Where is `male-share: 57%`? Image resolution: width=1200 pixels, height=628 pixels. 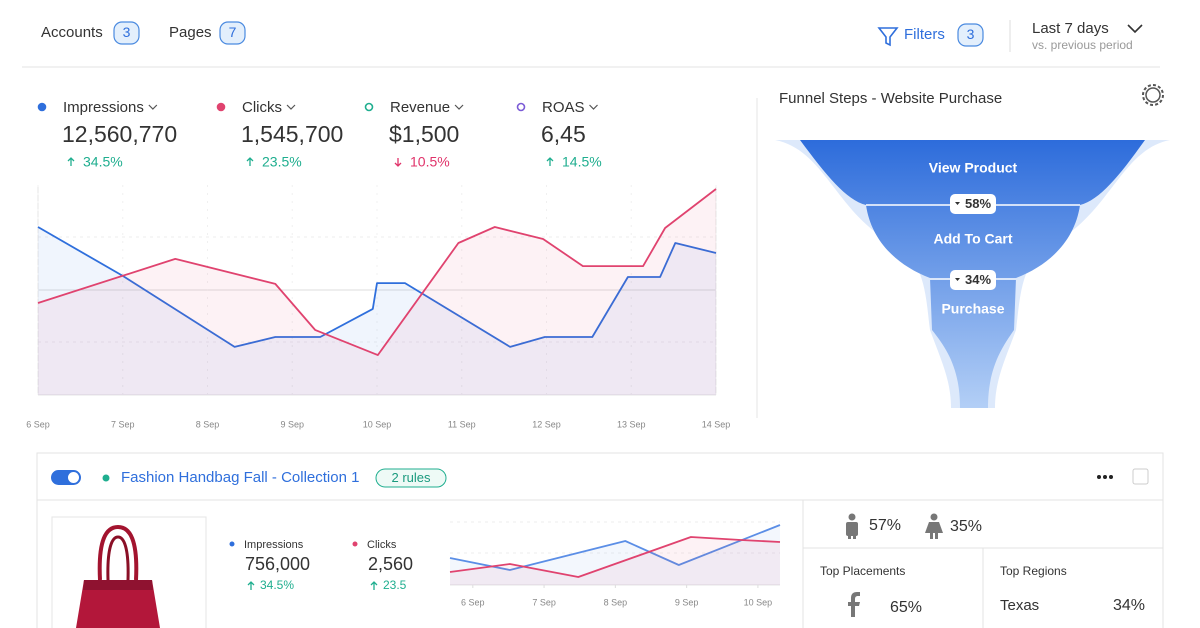 male-share: 57% is located at coordinates (885, 525).